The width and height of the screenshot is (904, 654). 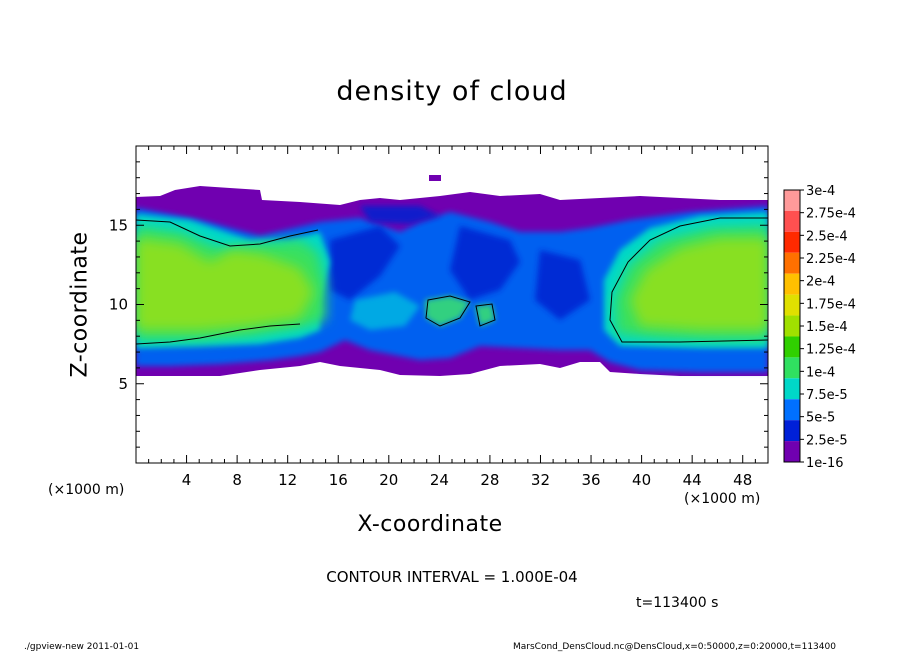 What do you see at coordinates (82, 647) in the screenshot?
I see `footer-command: ./gpview-new 2011-01-01` at bounding box center [82, 647].